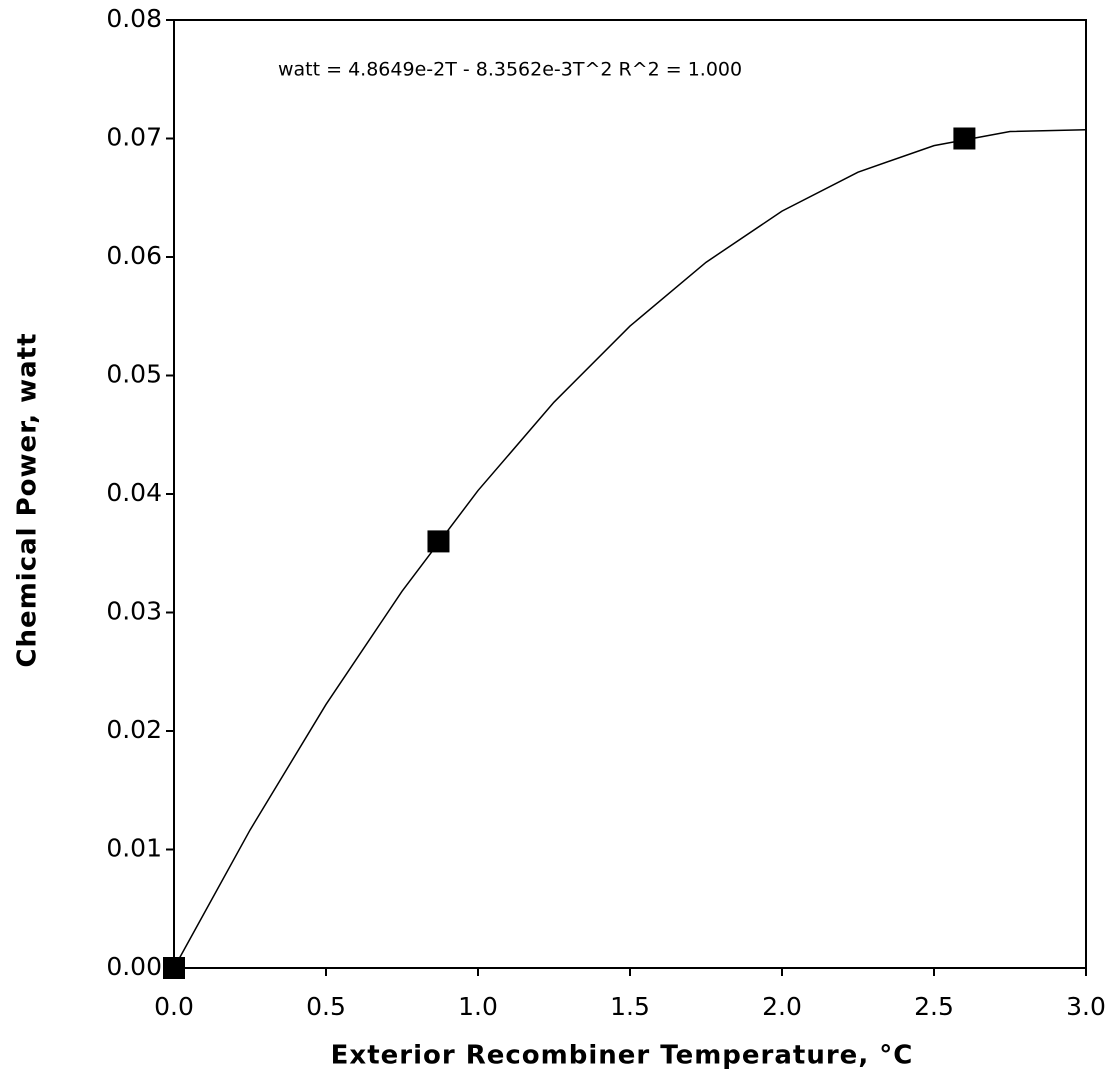 This screenshot has width=1115, height=1076. Describe the element at coordinates (134, 492) in the screenshot. I see `y-tick-label: 0.04` at that location.